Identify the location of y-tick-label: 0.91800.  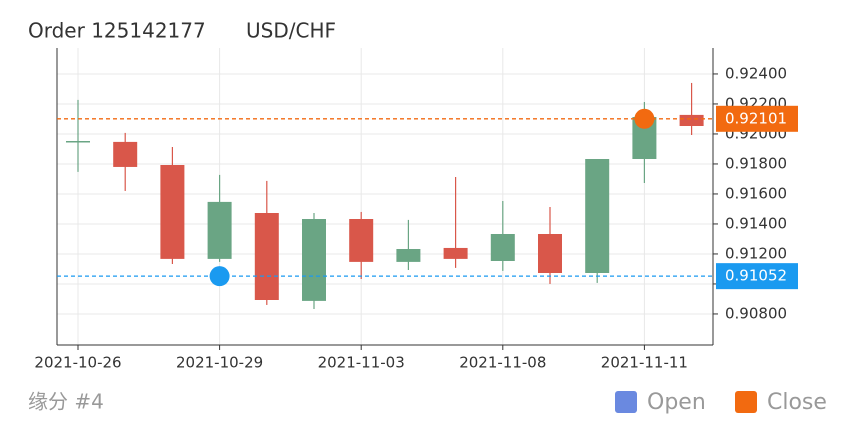
(756, 163).